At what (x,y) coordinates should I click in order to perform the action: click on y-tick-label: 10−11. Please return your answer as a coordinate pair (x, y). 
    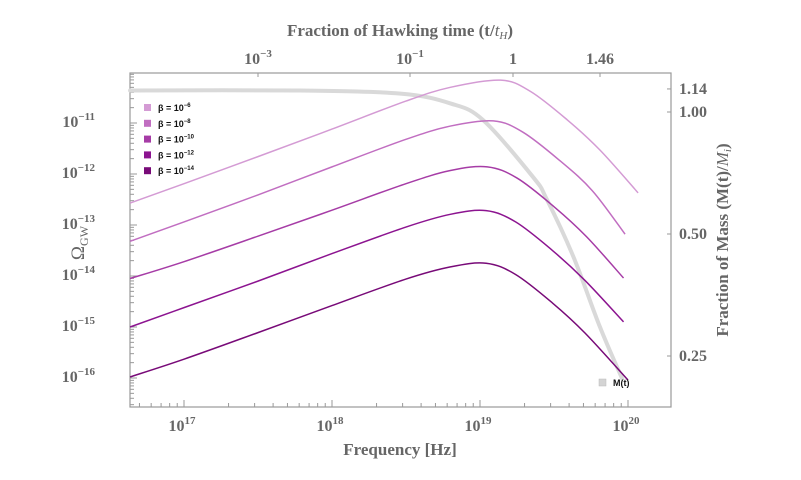
    Looking at the image, I should click on (78, 121).